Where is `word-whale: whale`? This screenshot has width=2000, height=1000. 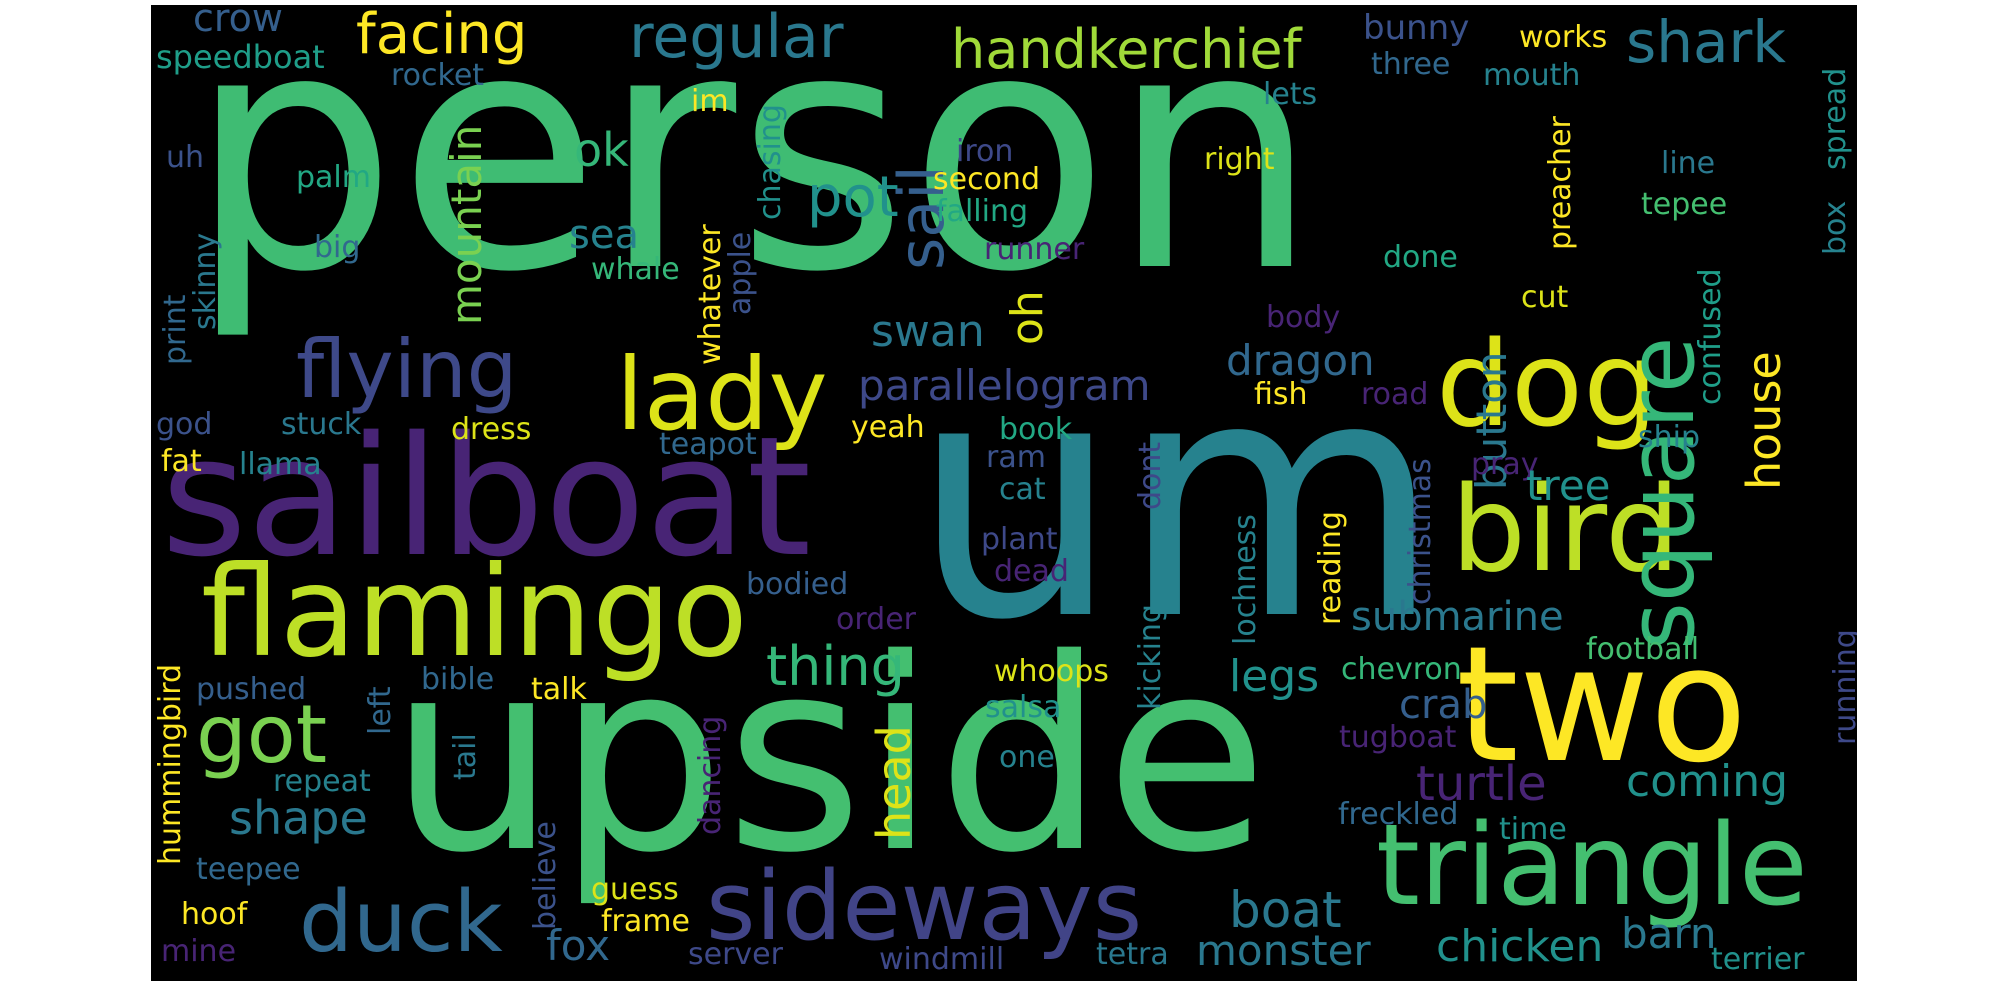 word-whale: whale is located at coordinates (635, 269).